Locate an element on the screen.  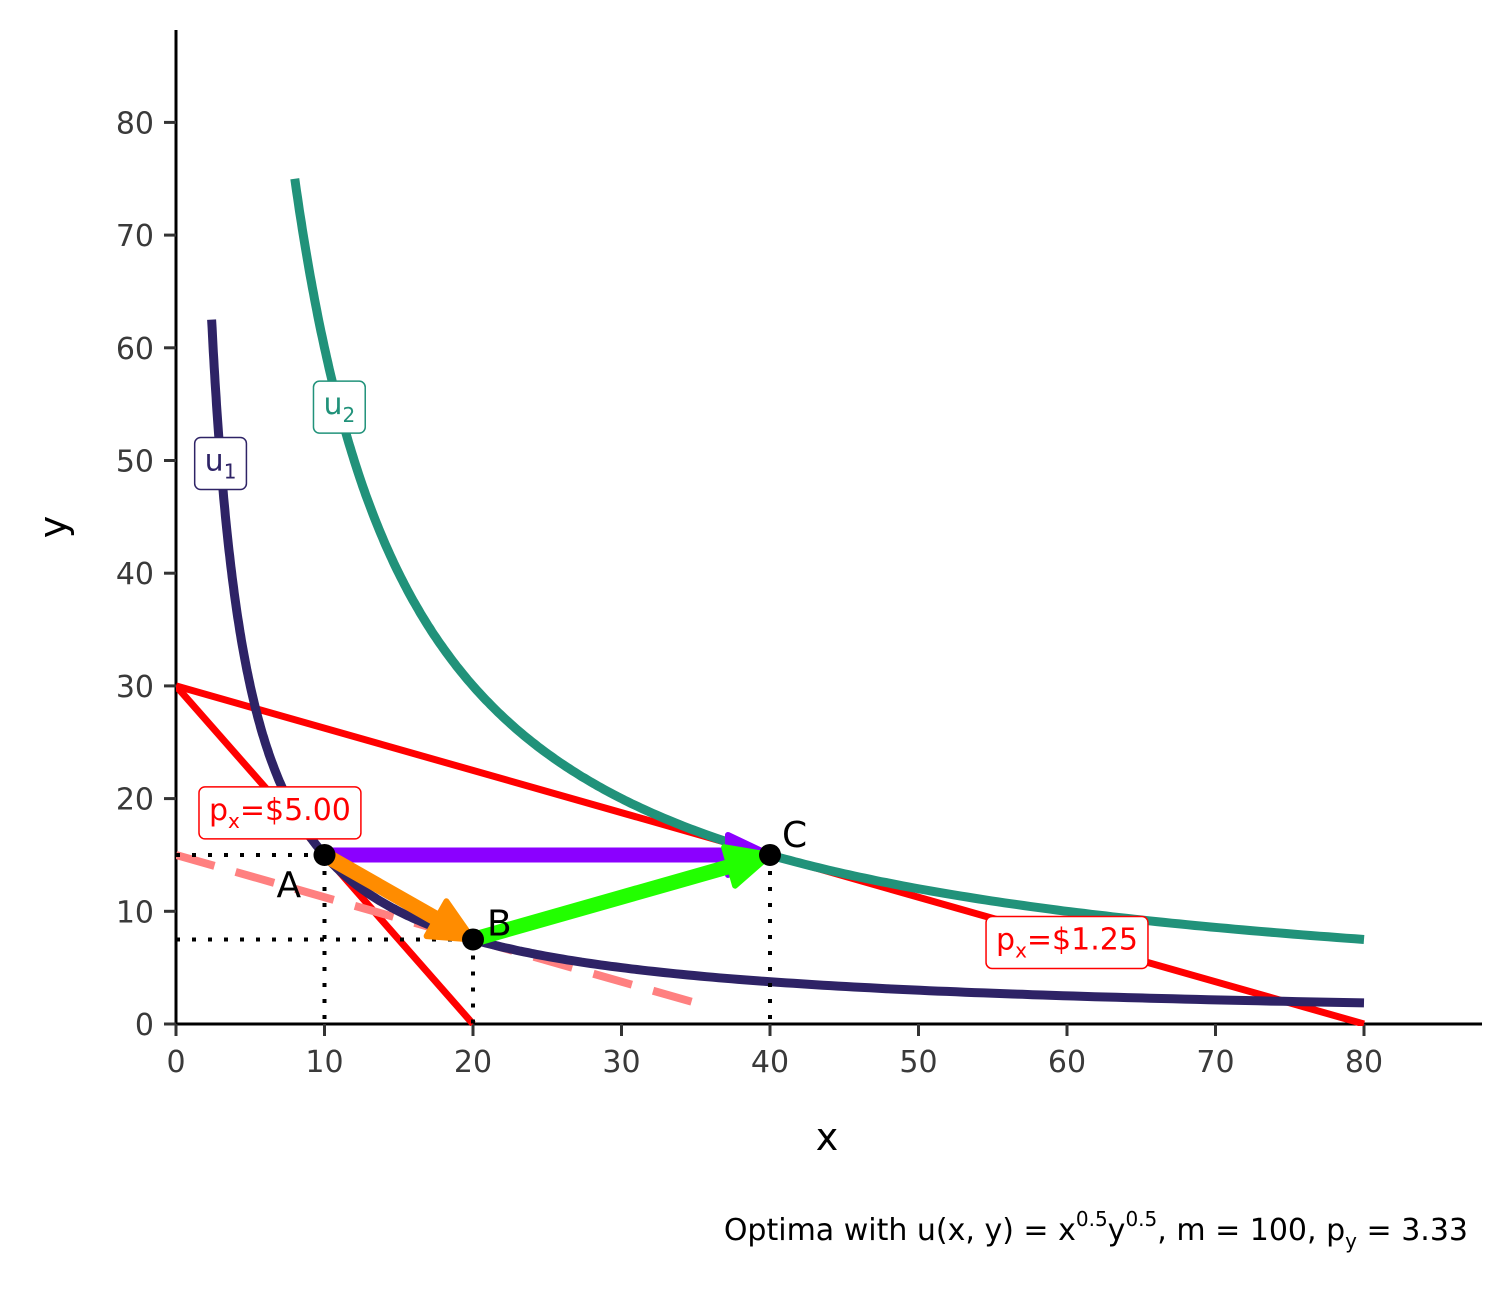
x-tick-label: 80 is located at coordinates (1364, 1062).